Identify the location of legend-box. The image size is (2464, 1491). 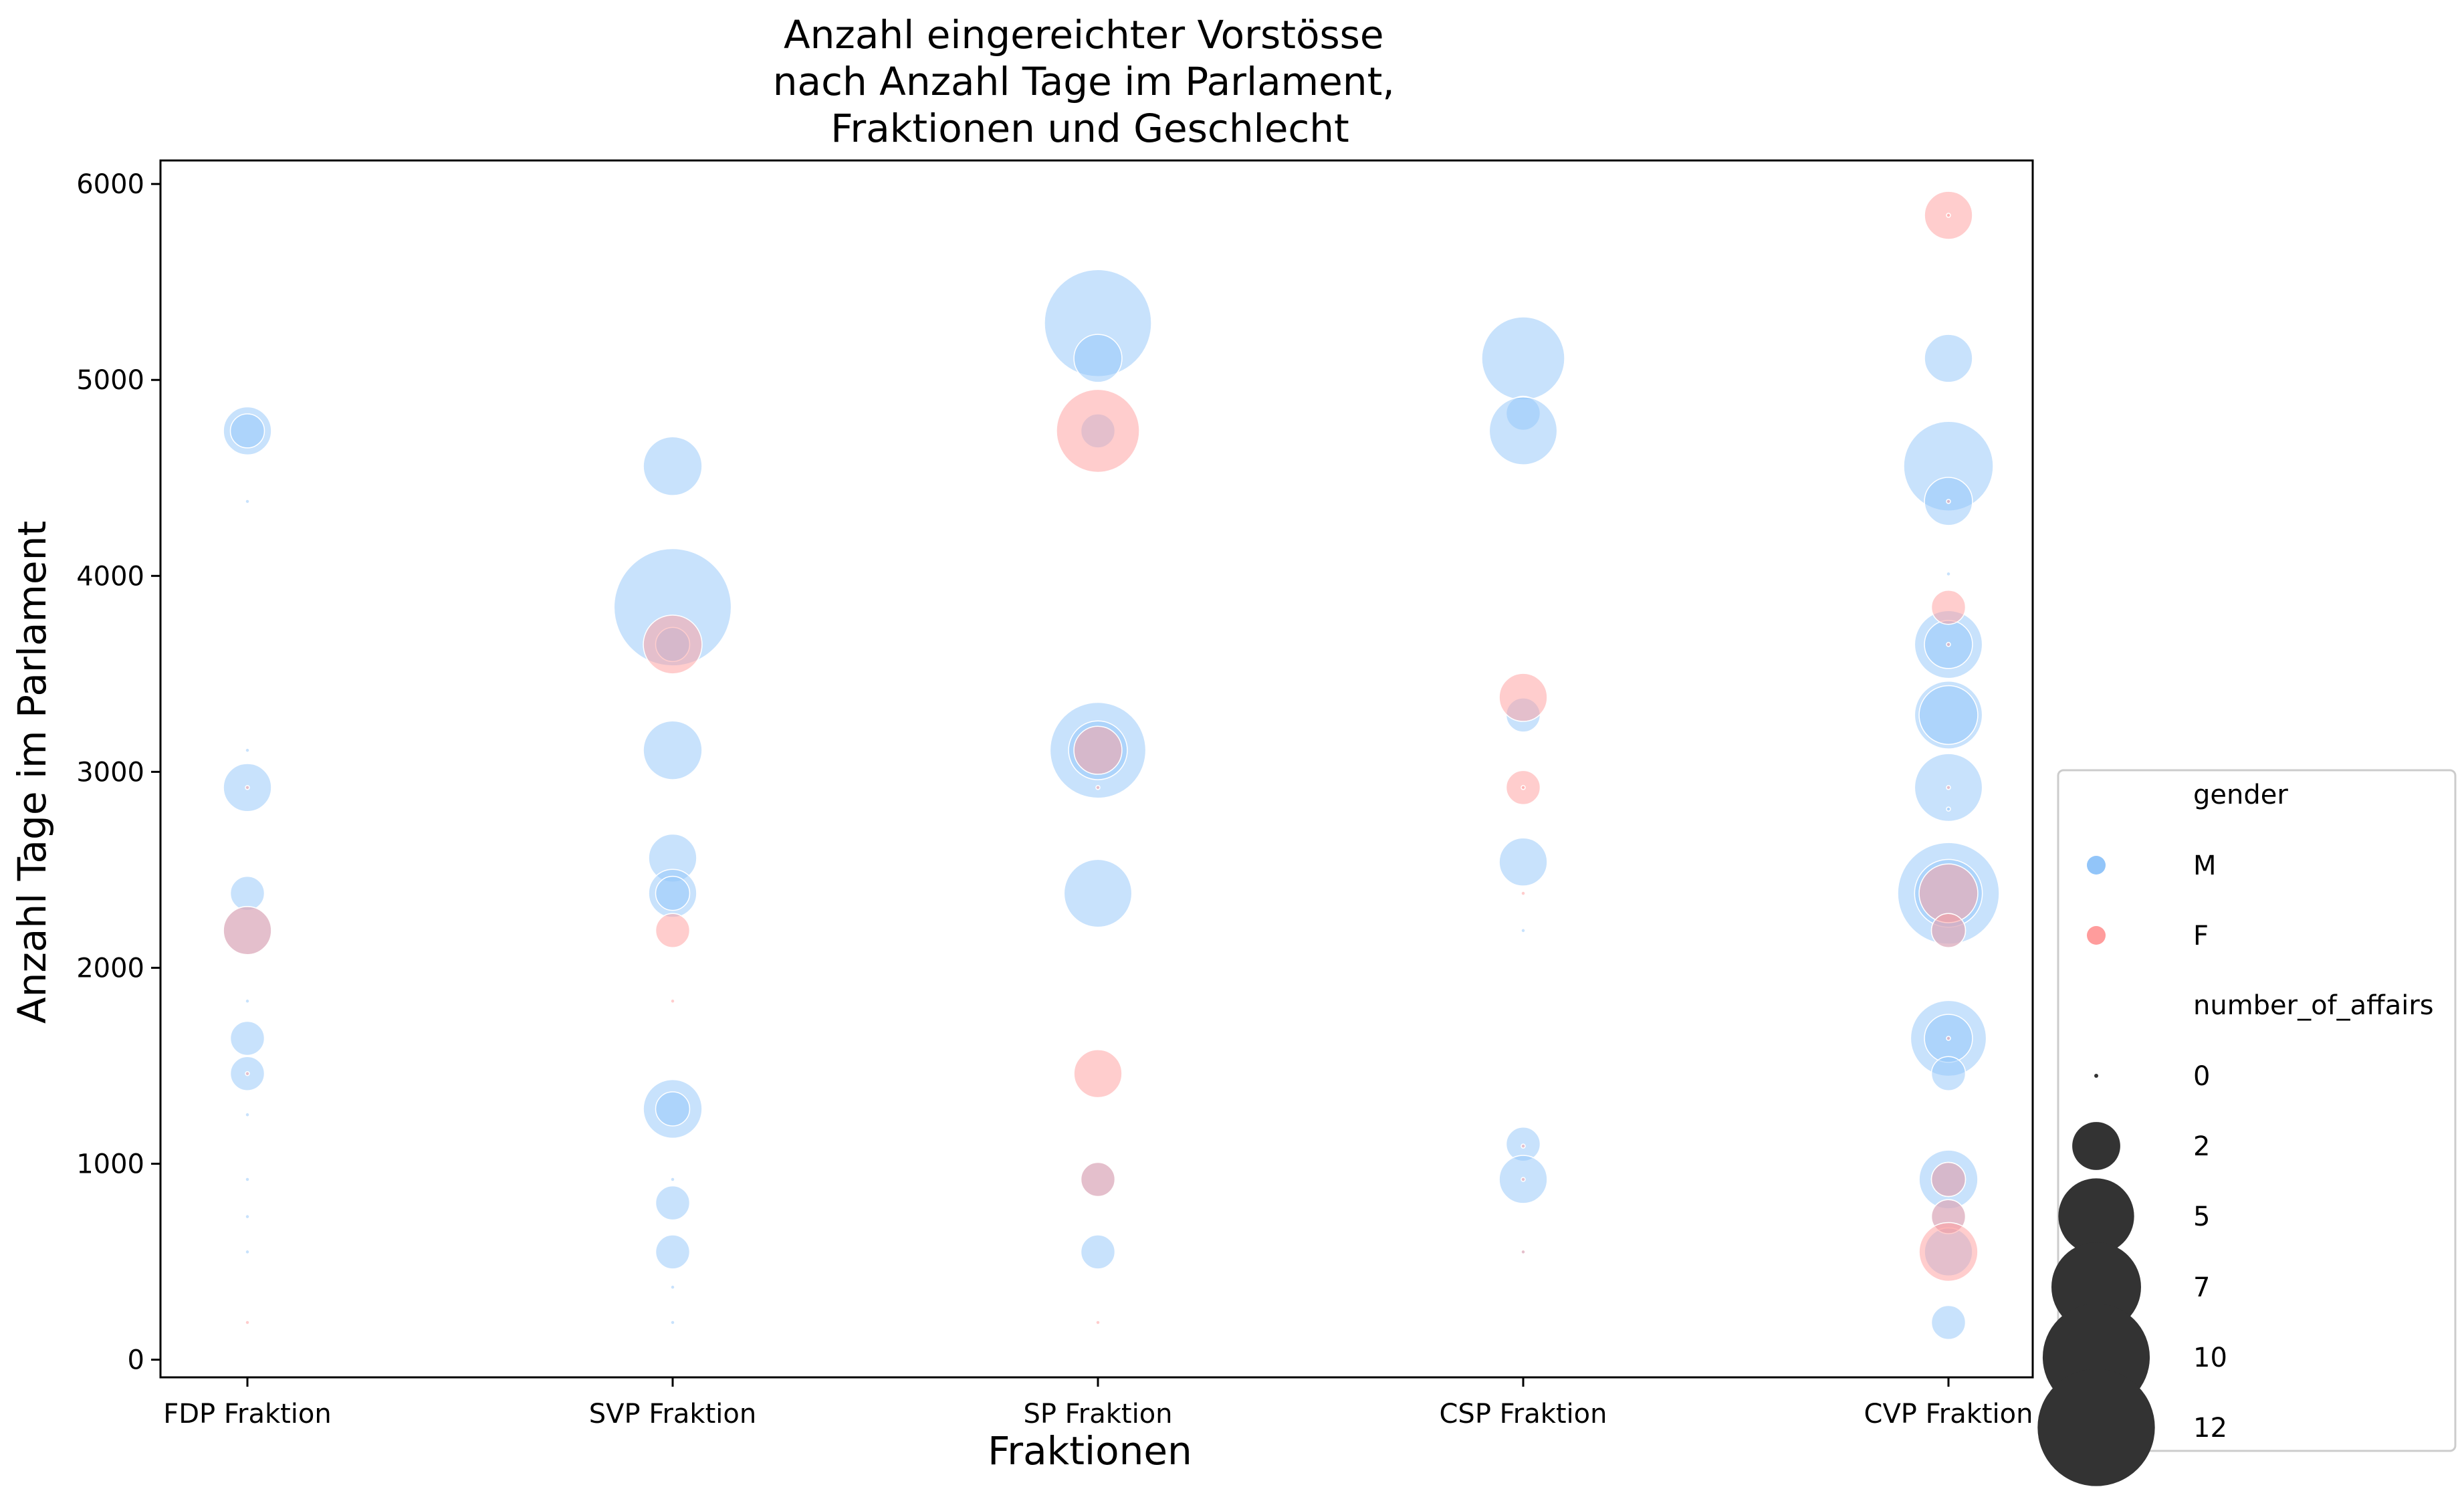
(2257, 1110).